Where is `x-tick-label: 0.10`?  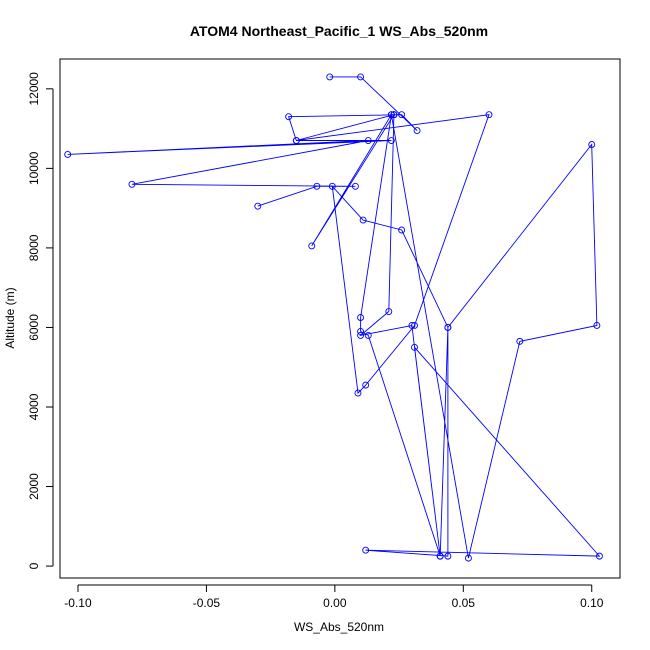 x-tick-label: 0.10 is located at coordinates (592, 603).